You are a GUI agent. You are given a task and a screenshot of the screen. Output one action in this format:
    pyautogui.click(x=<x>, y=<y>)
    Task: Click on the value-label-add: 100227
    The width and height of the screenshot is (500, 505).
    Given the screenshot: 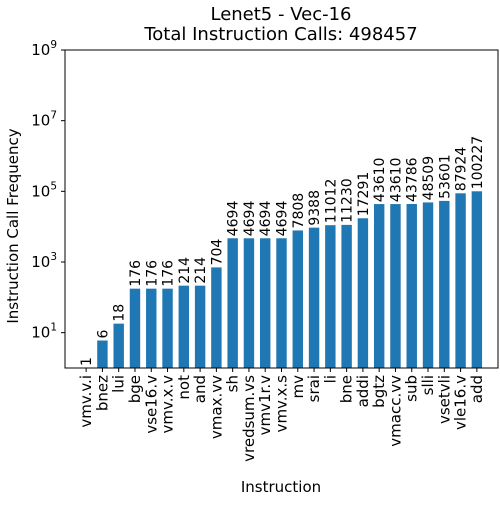 What is the action you would take?
    pyautogui.click(x=478, y=162)
    